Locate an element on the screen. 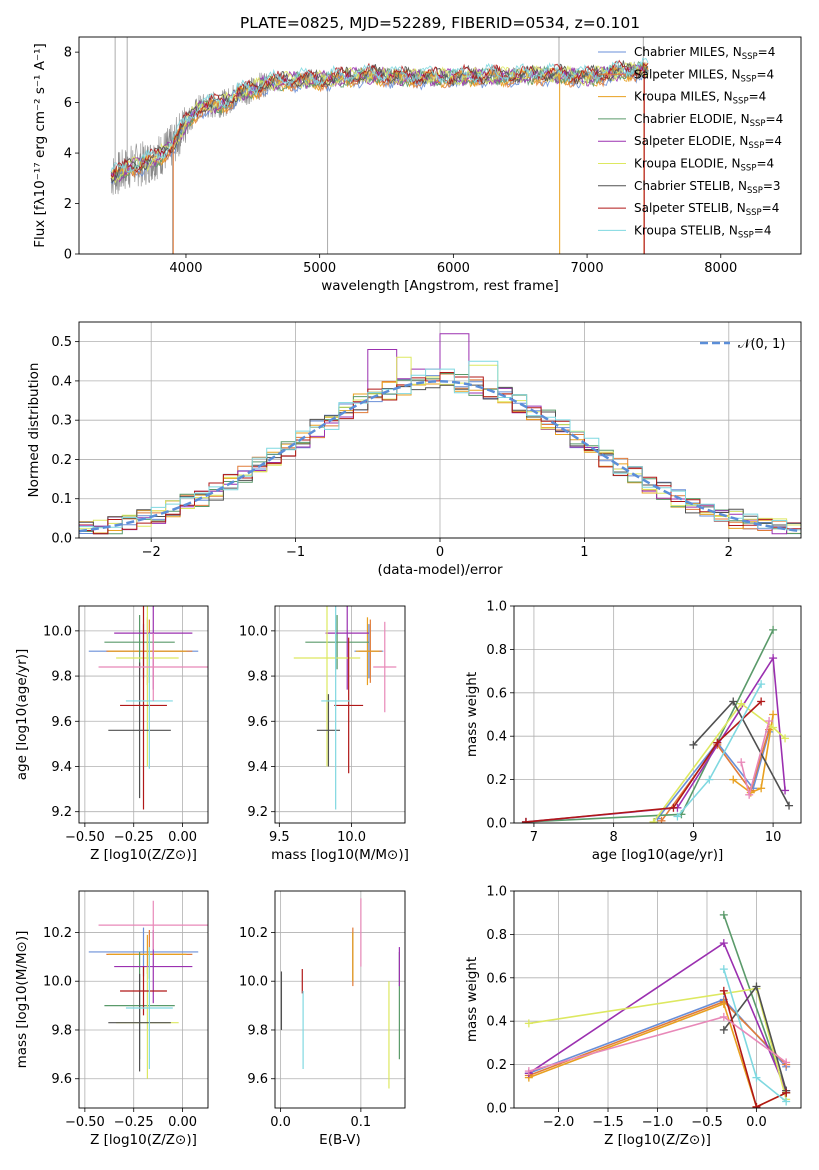 The image size is (819, 1170). ytick-label: 0.6 is located at coordinates (496, 693).